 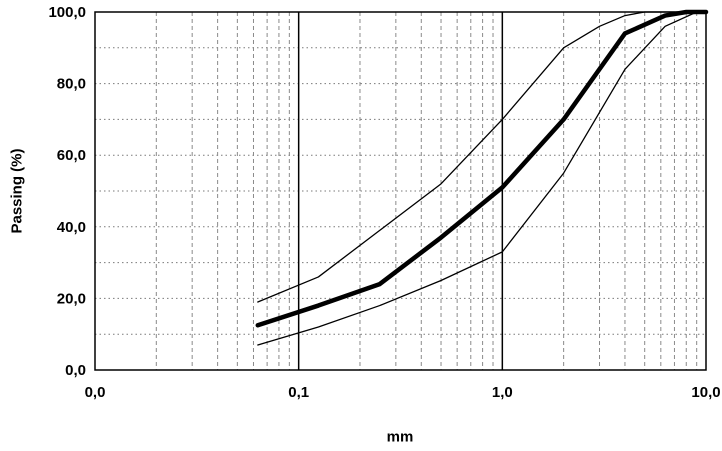 I want to click on x-tick-label: 10,0, so click(x=705, y=392).